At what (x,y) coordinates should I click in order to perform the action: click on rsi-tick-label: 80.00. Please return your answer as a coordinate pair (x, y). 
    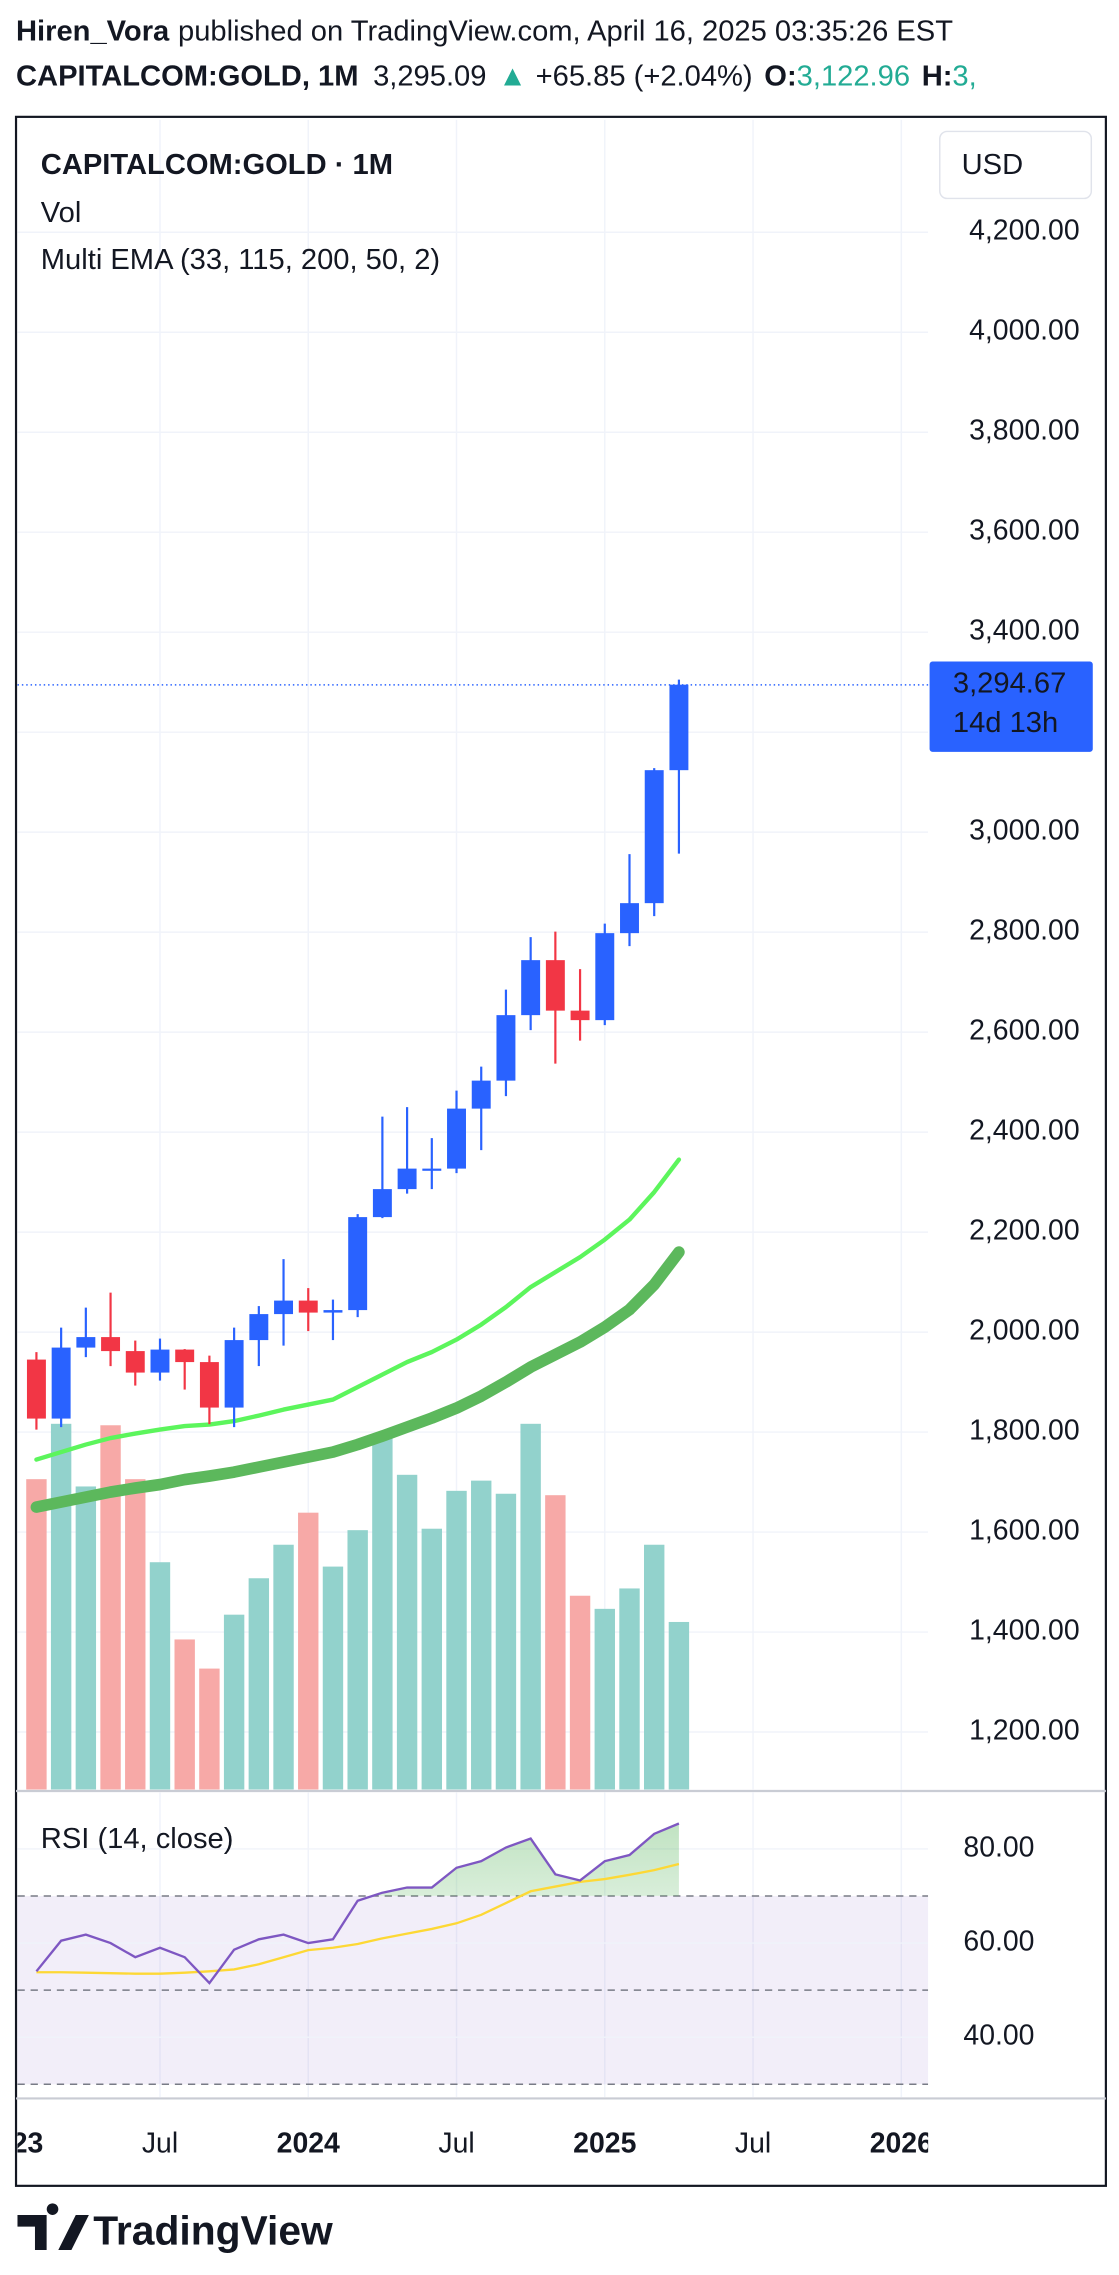
    Looking at the image, I should click on (998, 1847).